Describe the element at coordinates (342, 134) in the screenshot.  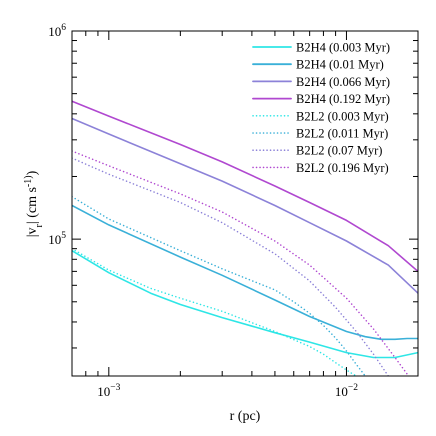
I see `legend-label-6: B2L2 (0.011 Myr)` at that location.